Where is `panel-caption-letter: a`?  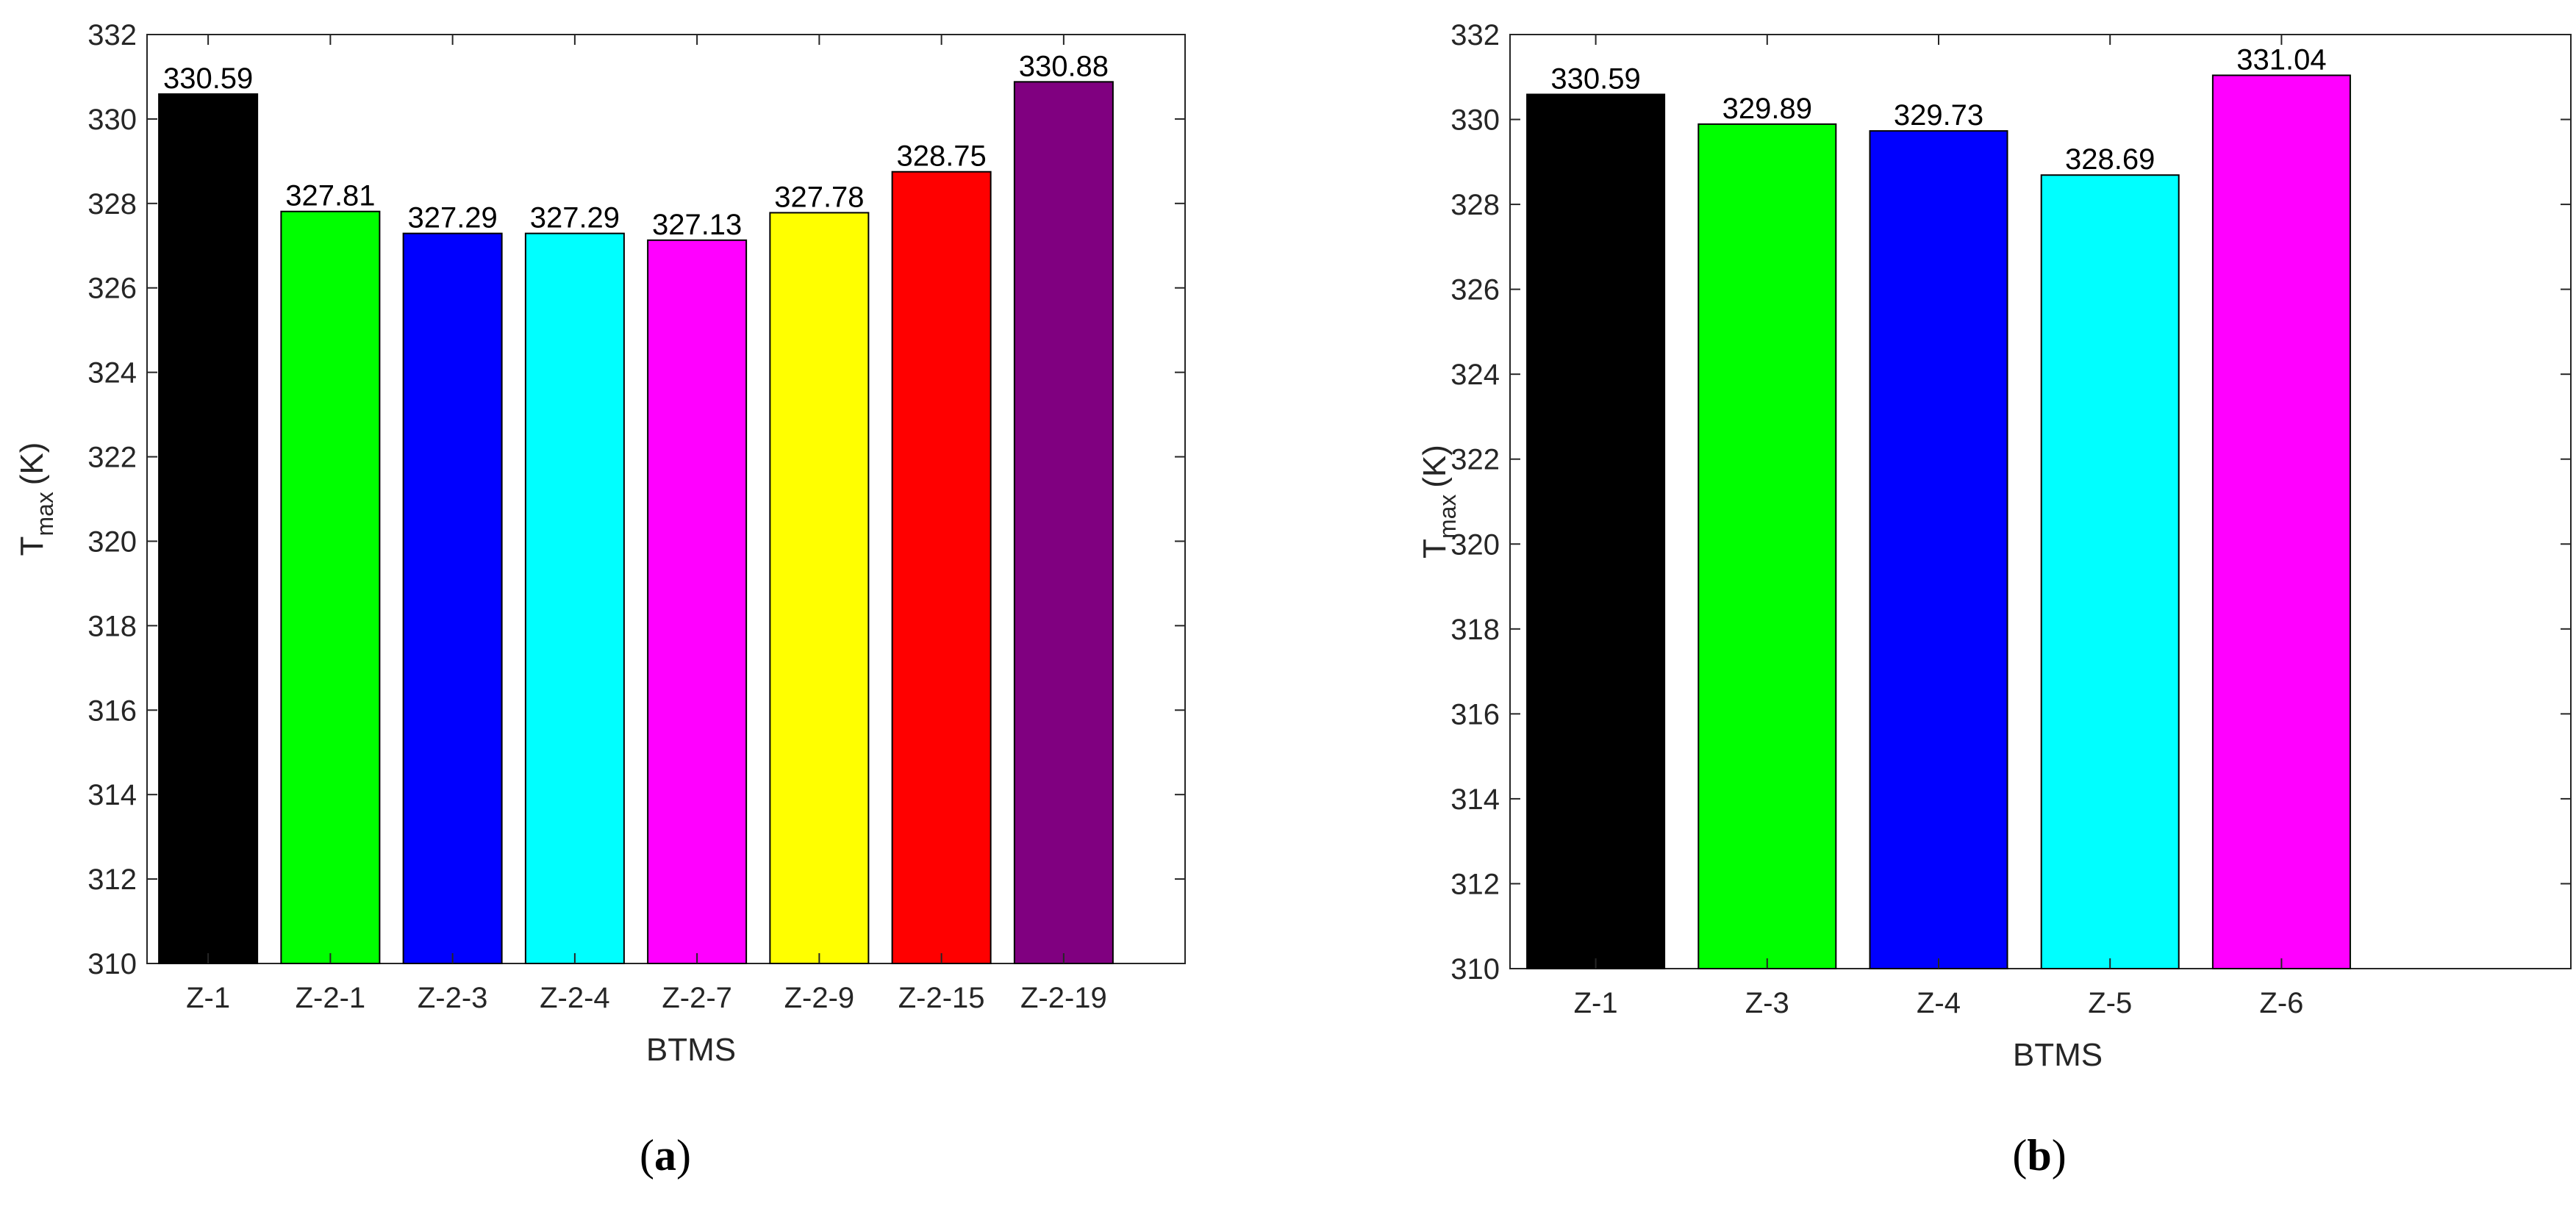
panel-caption-letter: a is located at coordinates (665, 1155).